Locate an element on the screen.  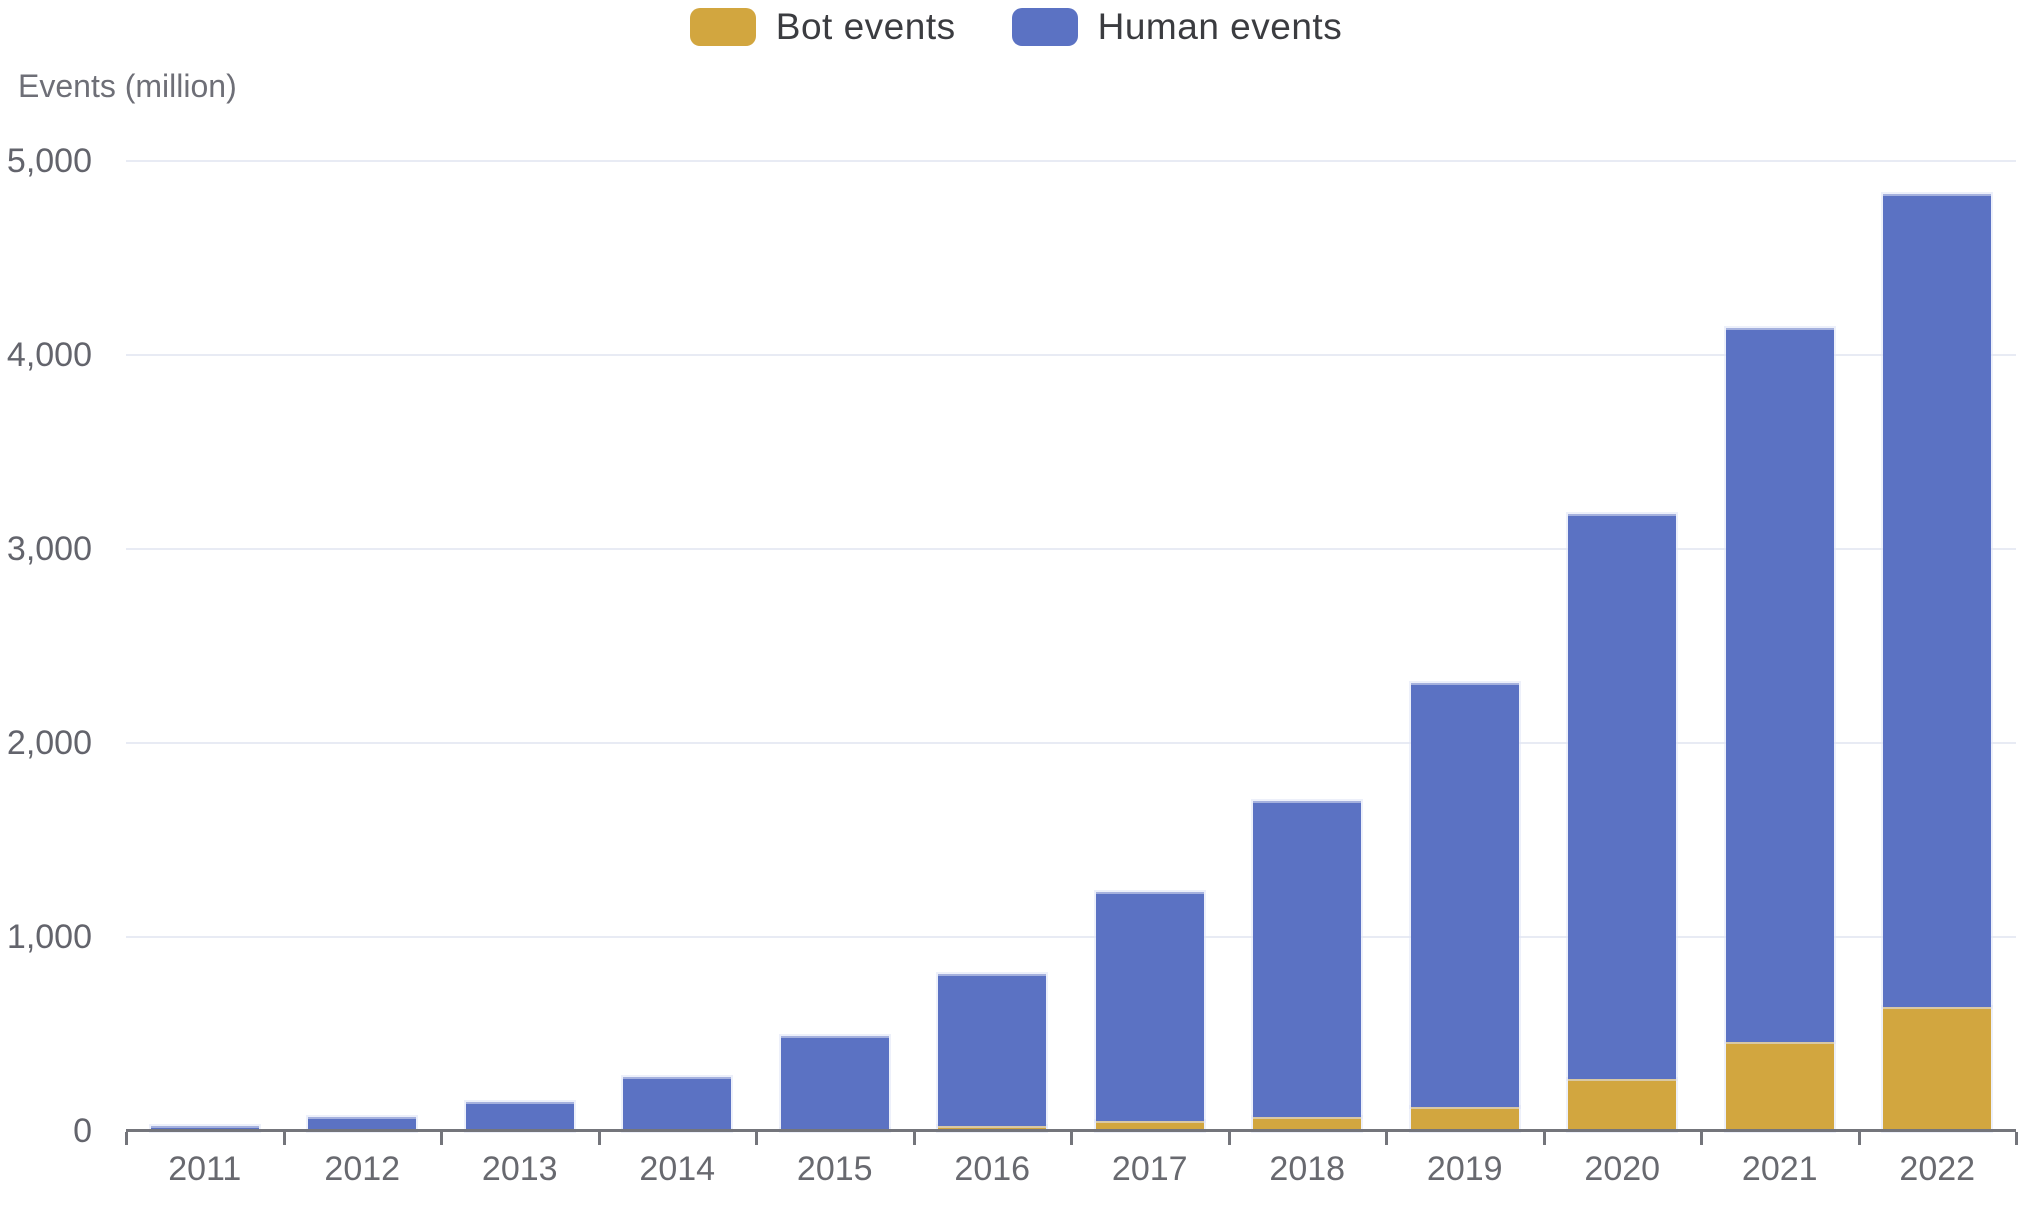
bar-segment-bot-2016 is located at coordinates (992, 1128).